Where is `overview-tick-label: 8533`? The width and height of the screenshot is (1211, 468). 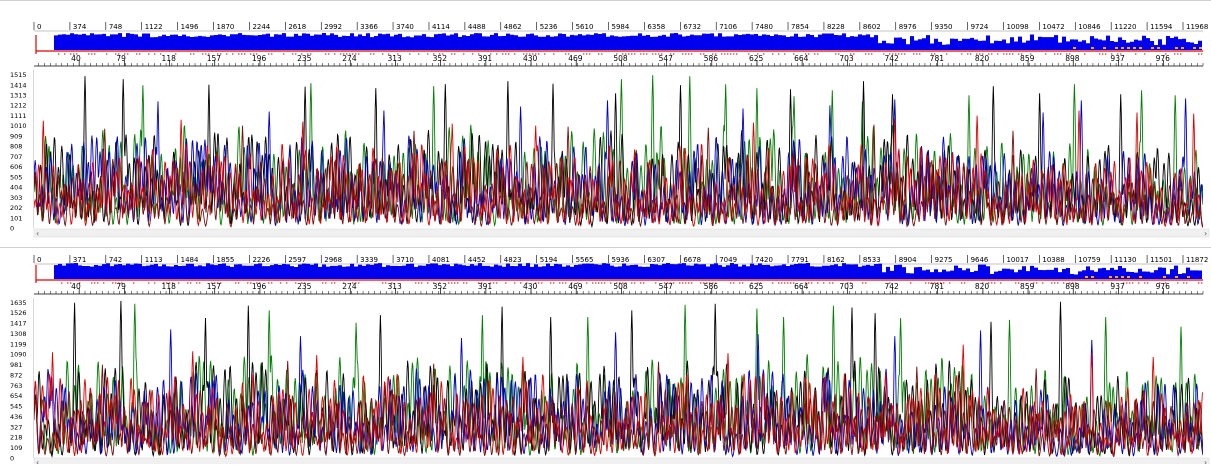 overview-tick-label: 8533 is located at coordinates (872, 260).